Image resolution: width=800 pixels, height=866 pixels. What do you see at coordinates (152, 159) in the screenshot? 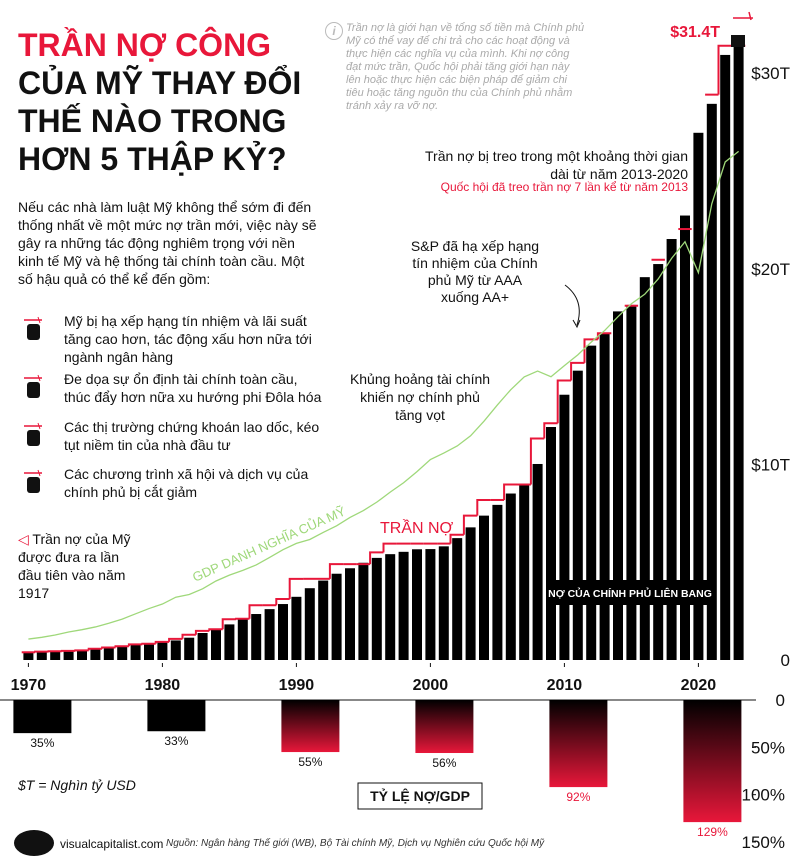
I see `title-line: HƠN 5 THẬP KỶ?` at bounding box center [152, 159].